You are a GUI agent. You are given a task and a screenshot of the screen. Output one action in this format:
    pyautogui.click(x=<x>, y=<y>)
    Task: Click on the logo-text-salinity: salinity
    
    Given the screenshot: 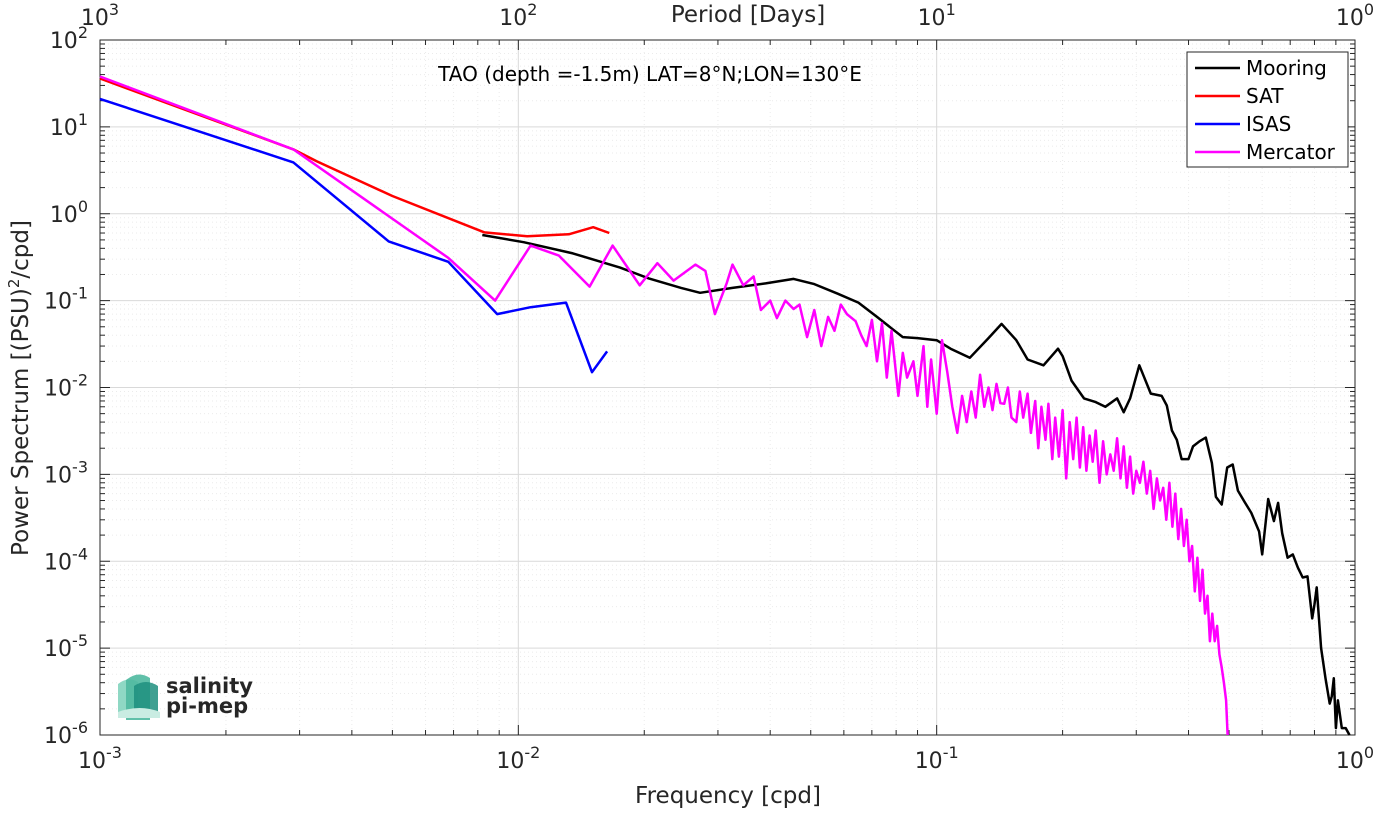 What is the action you would take?
    pyautogui.click(x=209, y=686)
    